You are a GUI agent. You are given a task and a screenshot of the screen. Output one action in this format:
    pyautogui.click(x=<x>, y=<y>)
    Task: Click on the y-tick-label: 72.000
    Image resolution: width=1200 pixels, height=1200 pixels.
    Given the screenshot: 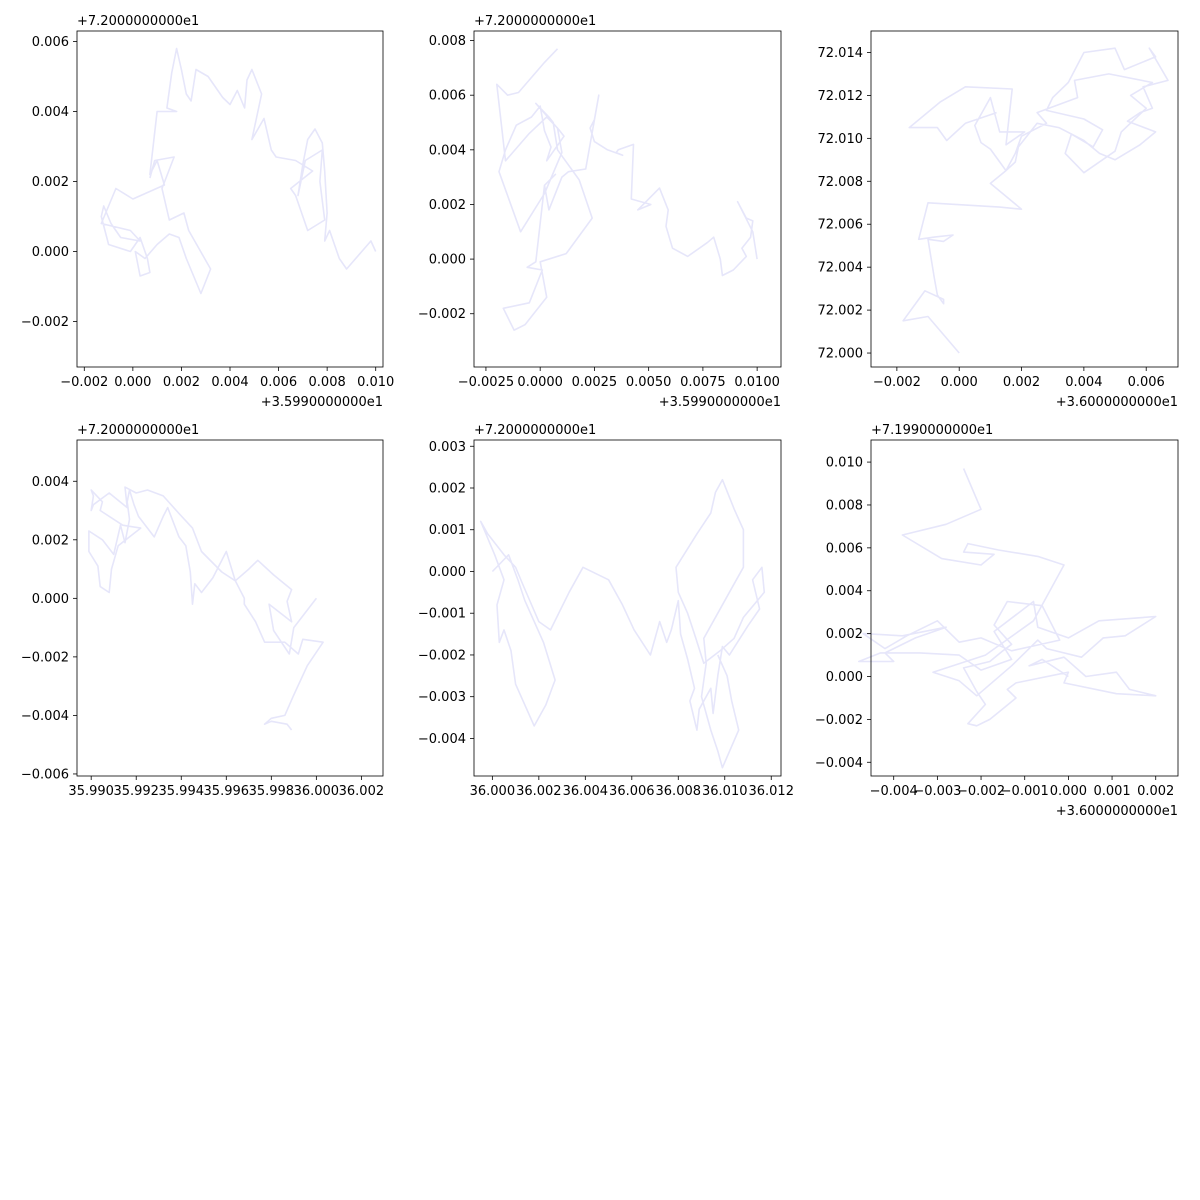 What is the action you would take?
    pyautogui.click(x=841, y=354)
    